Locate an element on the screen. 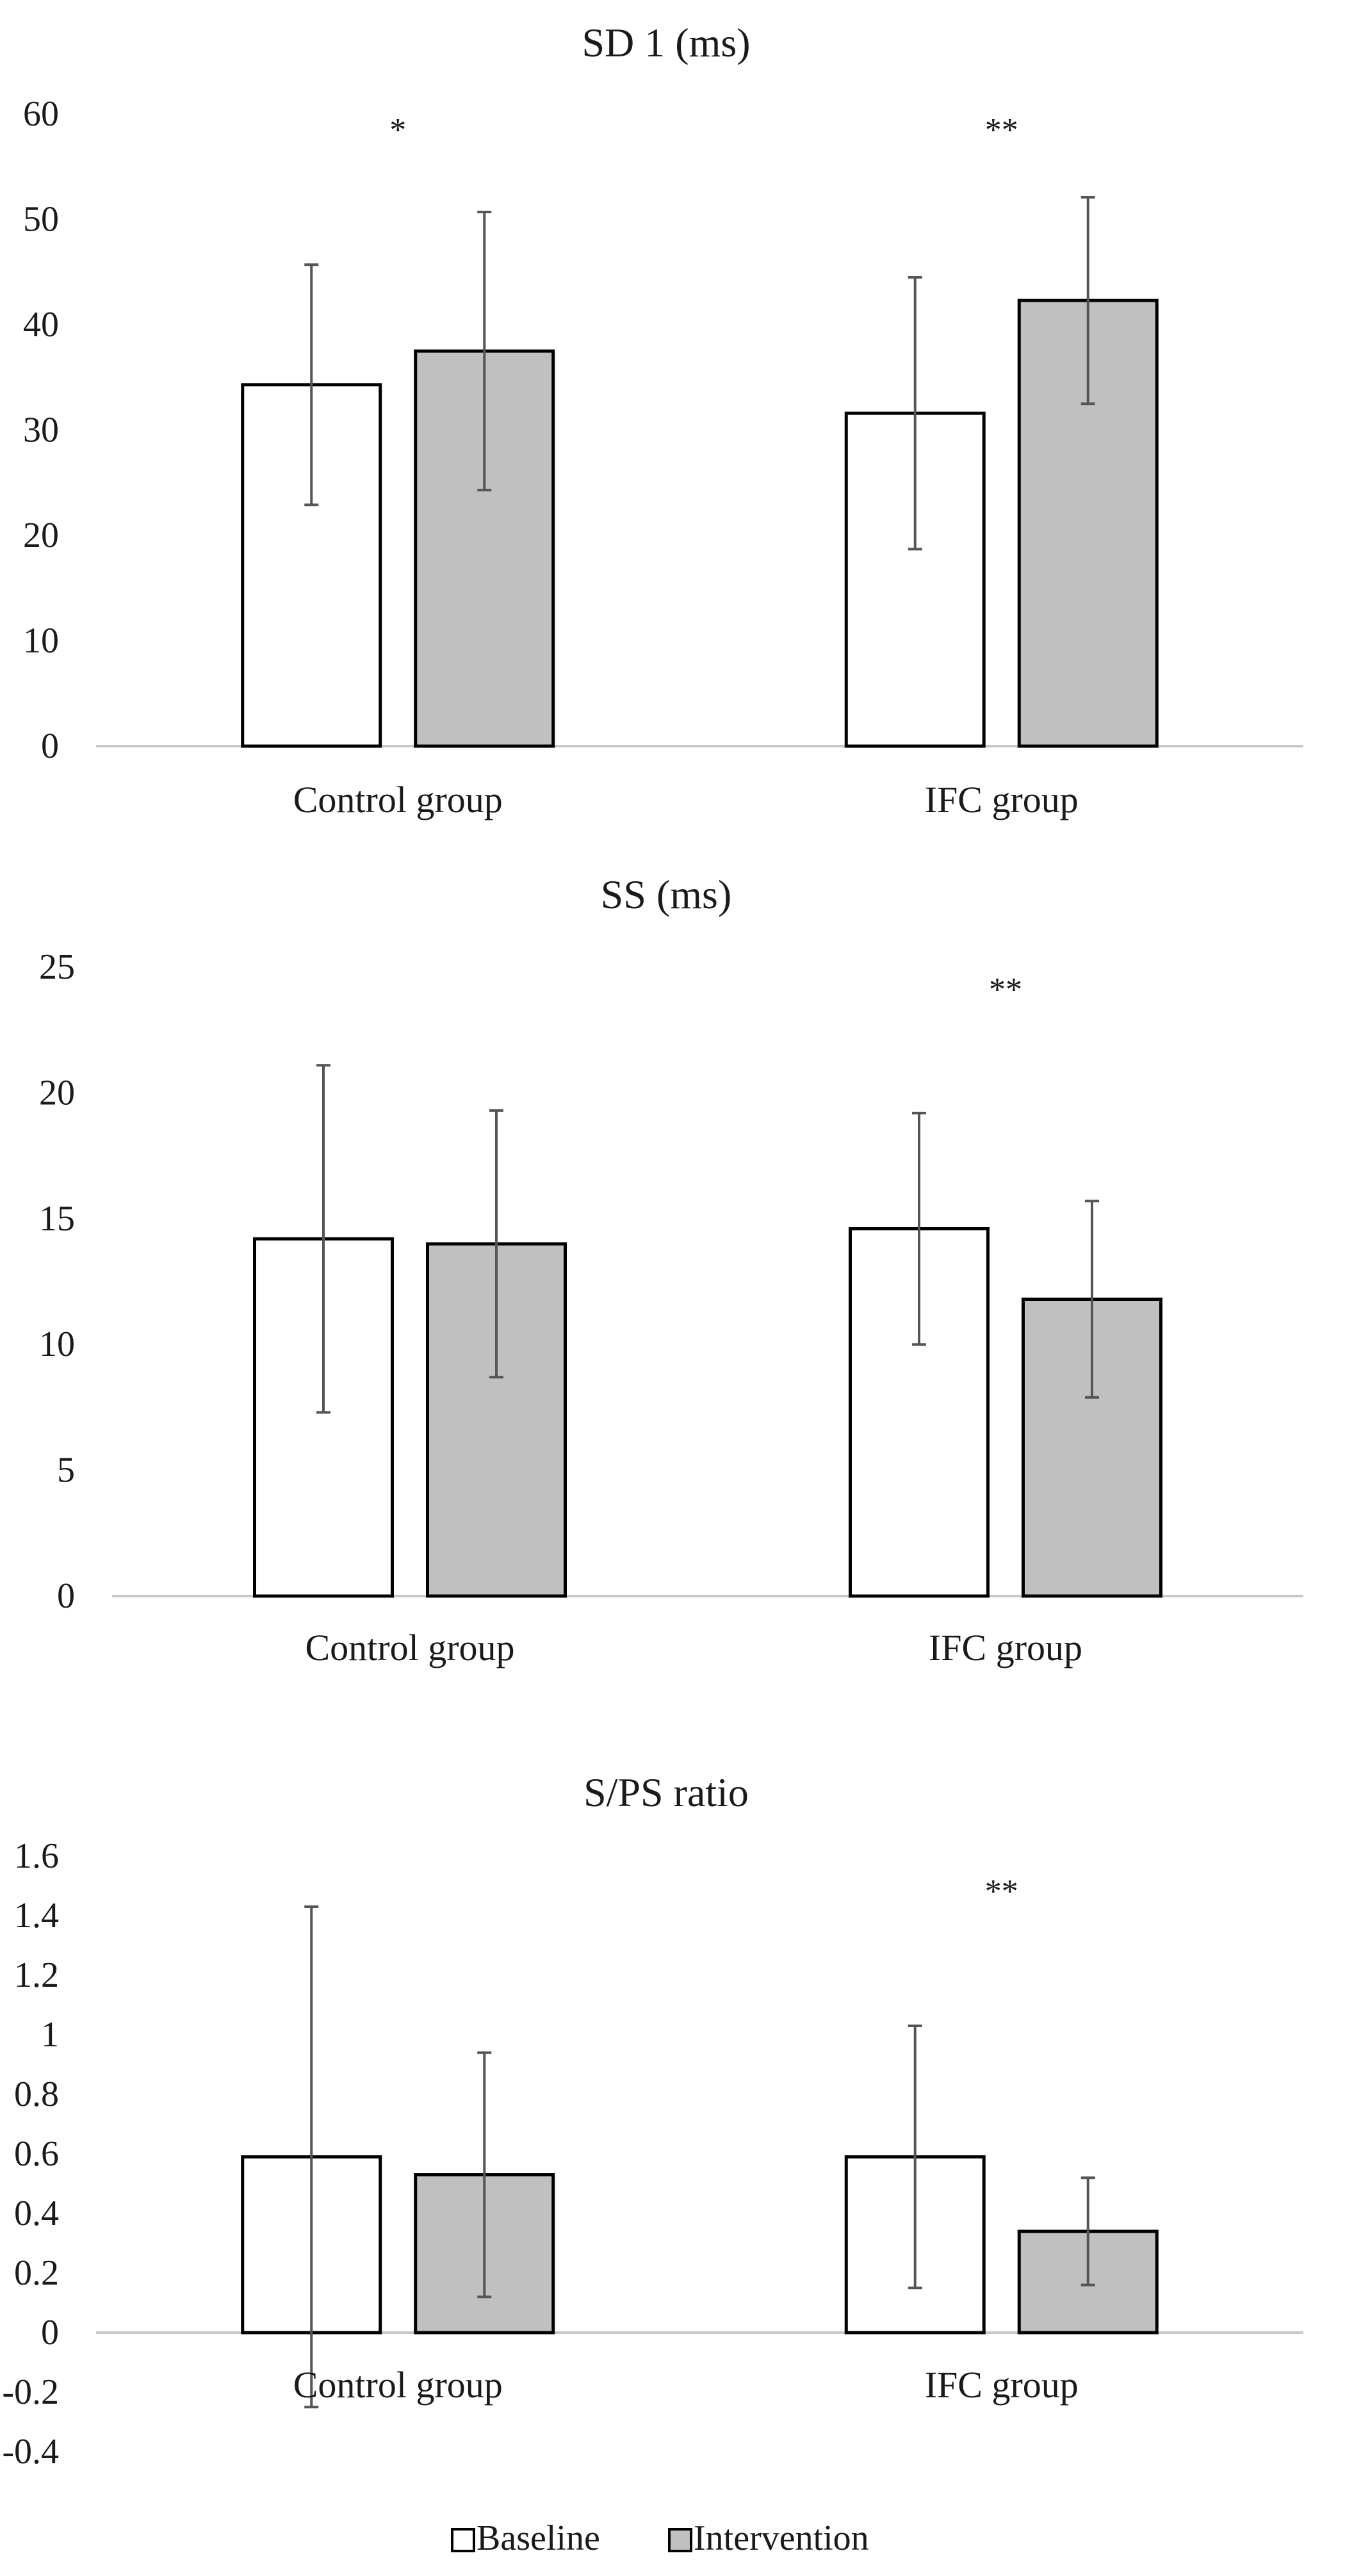 The image size is (1345, 2576). y-tick-label: 30 is located at coordinates (41, 430).